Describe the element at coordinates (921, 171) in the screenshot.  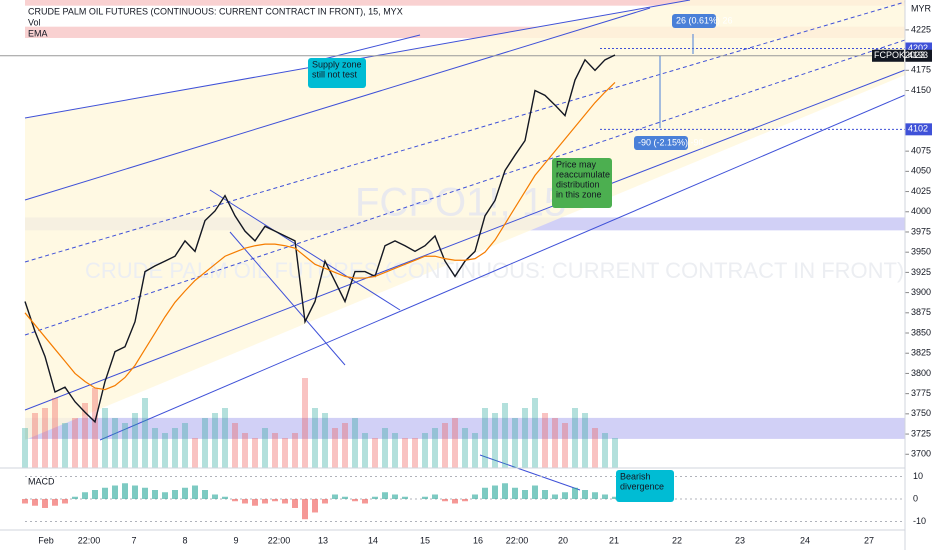
I see `y-tick-label: 4050` at that location.